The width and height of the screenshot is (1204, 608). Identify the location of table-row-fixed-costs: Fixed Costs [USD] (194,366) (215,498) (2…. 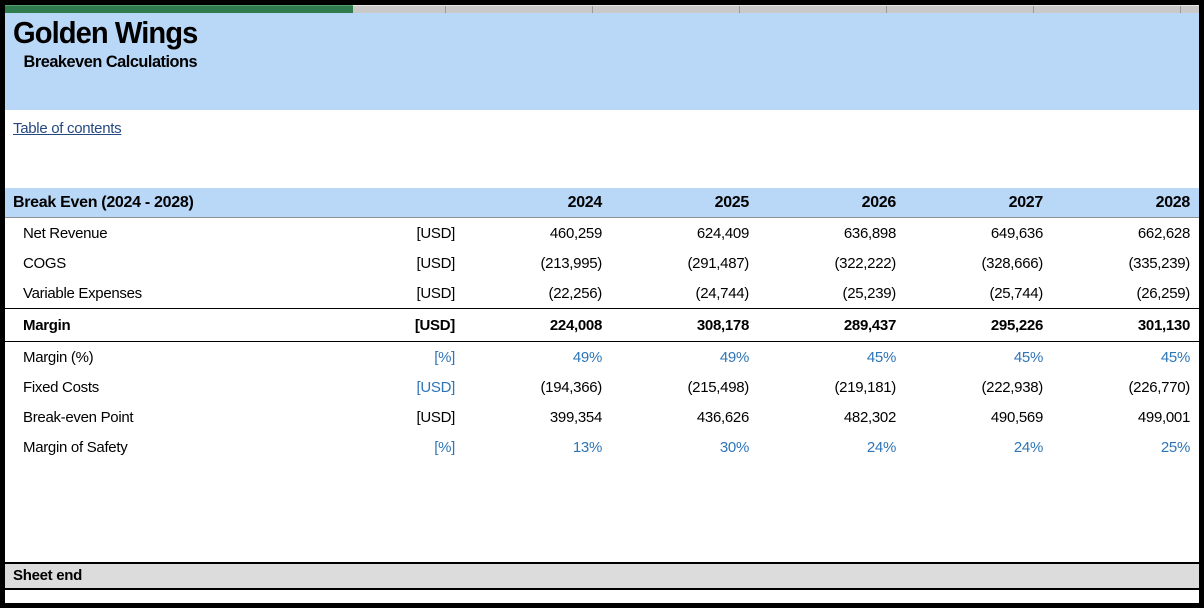
(602, 387).